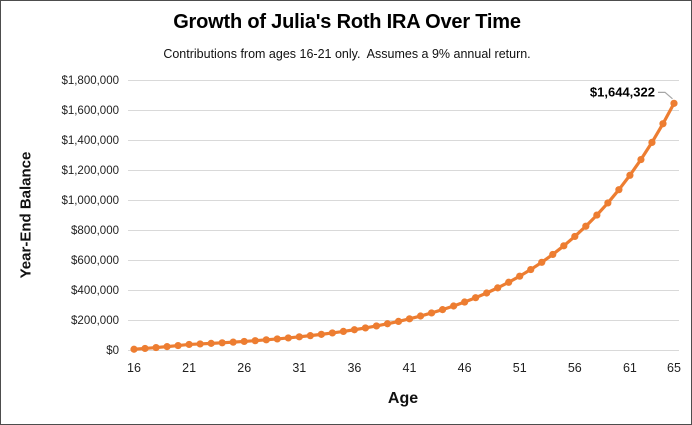  Describe the element at coordinates (189, 368) in the screenshot. I see `x-tick-label: 21` at that location.